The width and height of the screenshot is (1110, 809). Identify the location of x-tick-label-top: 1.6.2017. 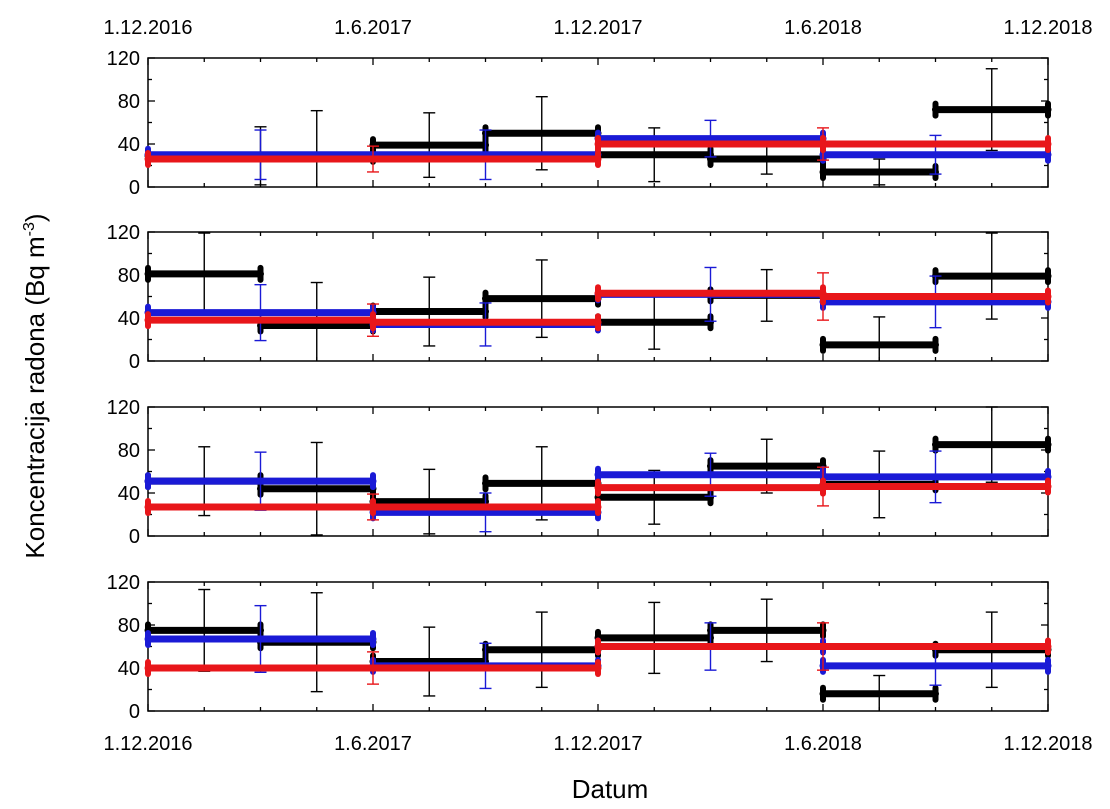
(373, 28).